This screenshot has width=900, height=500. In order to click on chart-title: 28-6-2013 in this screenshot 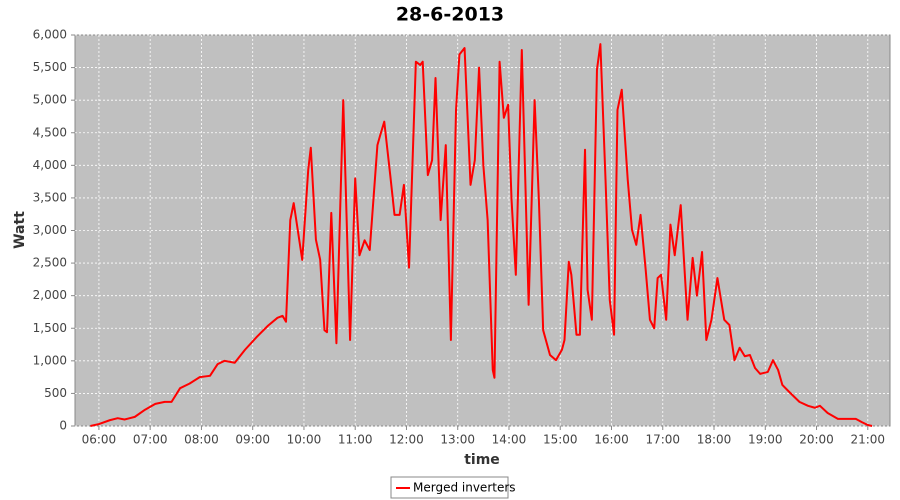, I will do `click(450, 15)`.